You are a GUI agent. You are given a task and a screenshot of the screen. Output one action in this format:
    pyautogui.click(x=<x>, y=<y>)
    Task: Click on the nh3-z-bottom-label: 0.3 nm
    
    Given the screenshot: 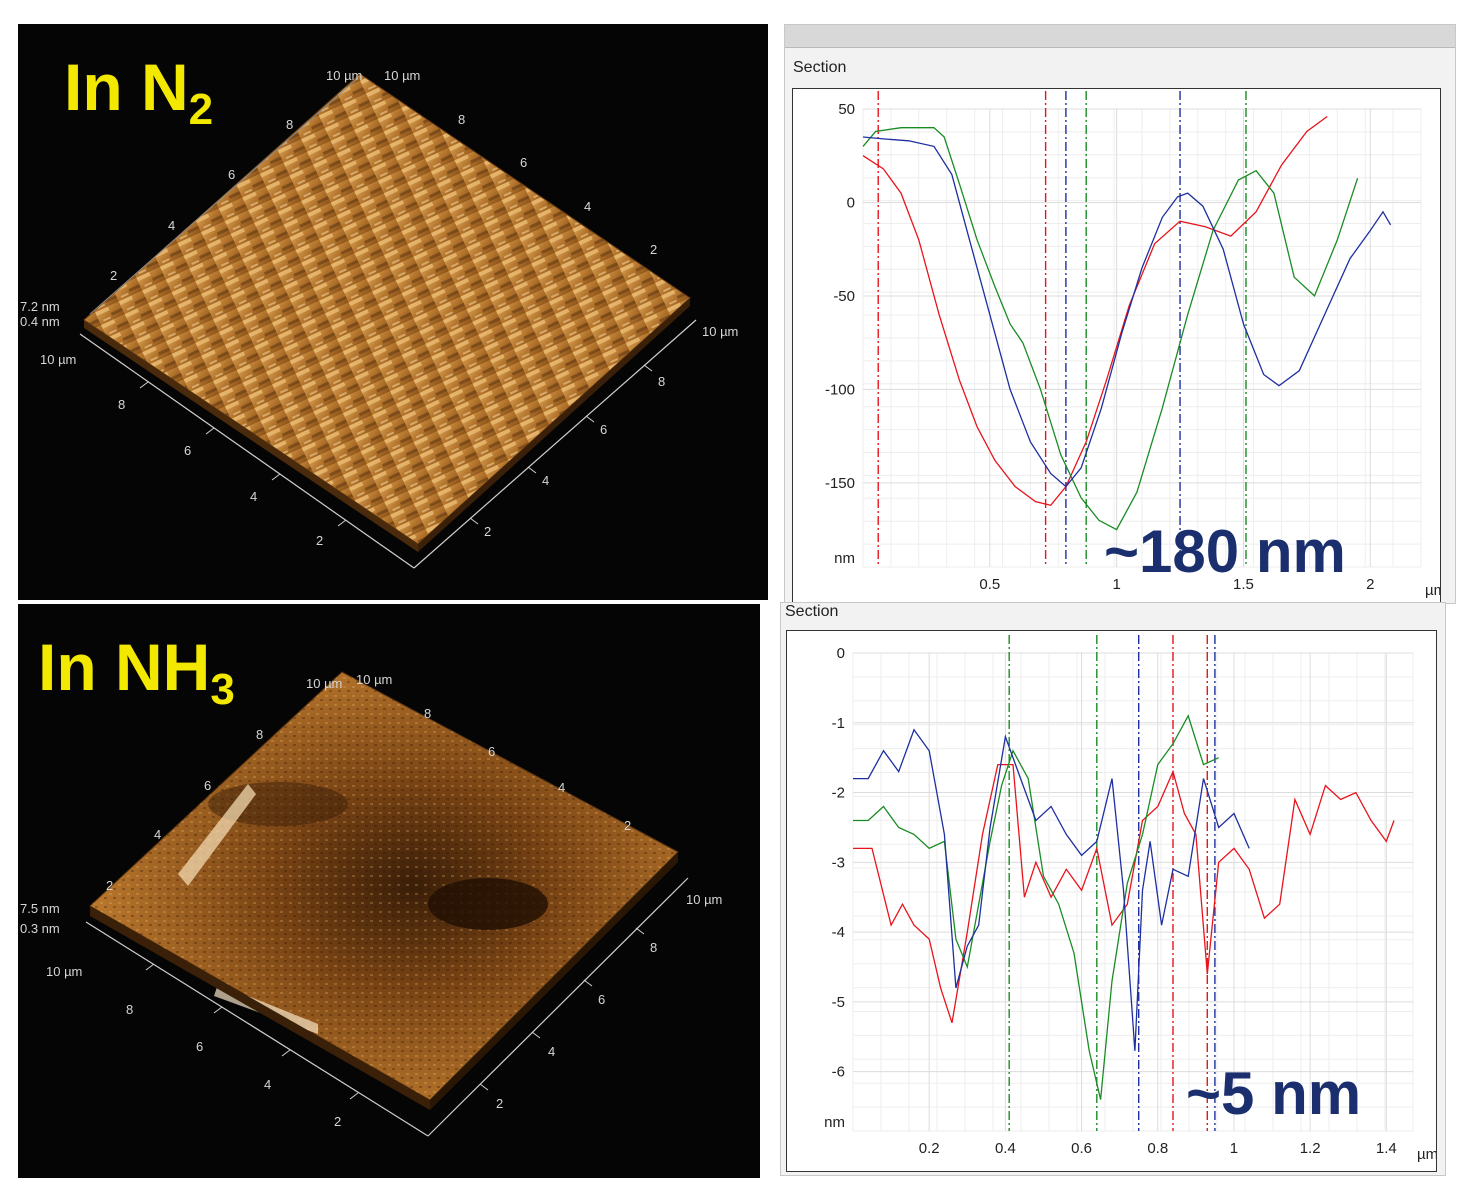 What is the action you would take?
    pyautogui.click(x=40, y=928)
    